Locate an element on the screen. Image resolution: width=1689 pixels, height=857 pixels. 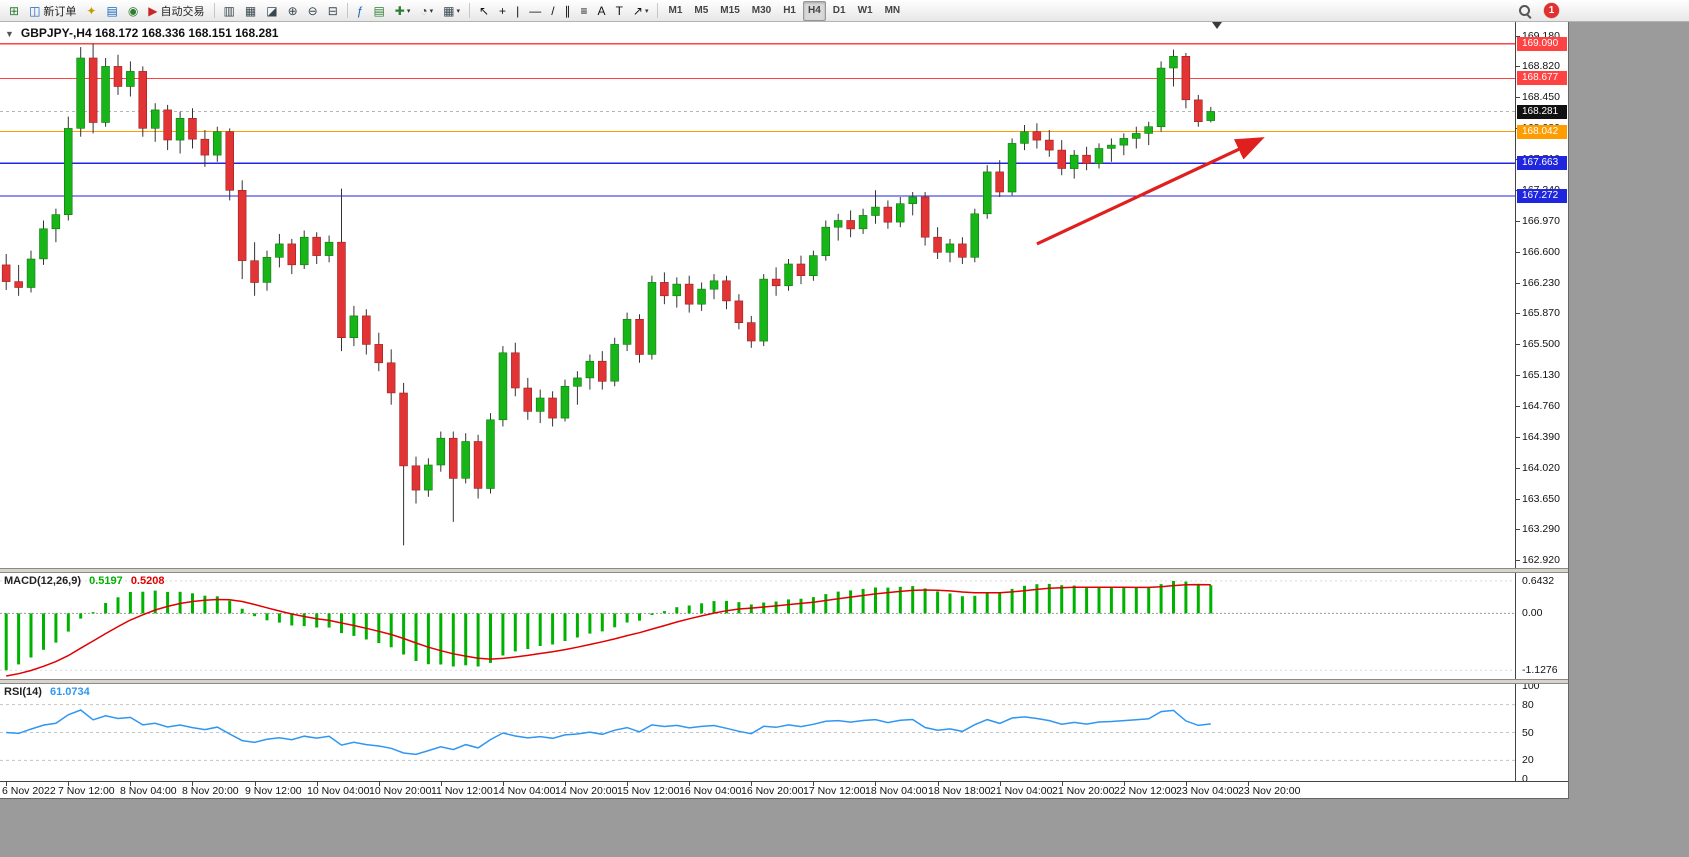
time-label: 22 Nov 12:00 is located at coordinates (1145, 791).